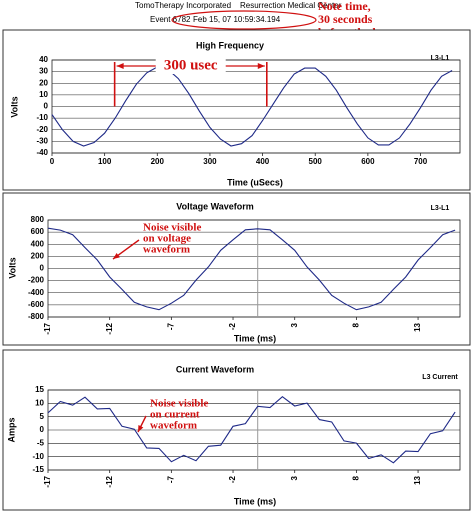 This screenshot has width=474, height=519. What do you see at coordinates (36, 280) in the screenshot?
I see `y-tick-label: -200` at bounding box center [36, 280].